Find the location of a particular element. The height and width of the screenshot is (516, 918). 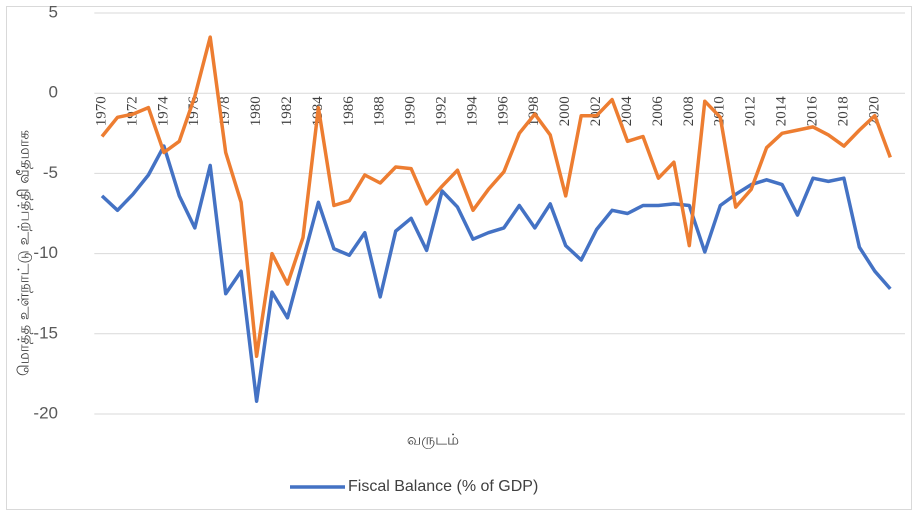

x-tick-label: 1992 is located at coordinates (441, 111).